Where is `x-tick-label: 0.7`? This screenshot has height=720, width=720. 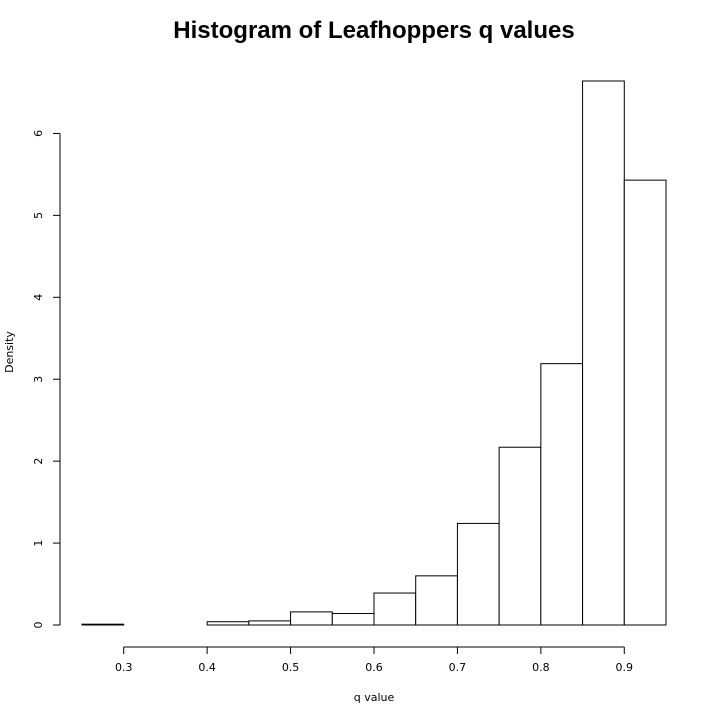
x-tick-label: 0.7 is located at coordinates (458, 667).